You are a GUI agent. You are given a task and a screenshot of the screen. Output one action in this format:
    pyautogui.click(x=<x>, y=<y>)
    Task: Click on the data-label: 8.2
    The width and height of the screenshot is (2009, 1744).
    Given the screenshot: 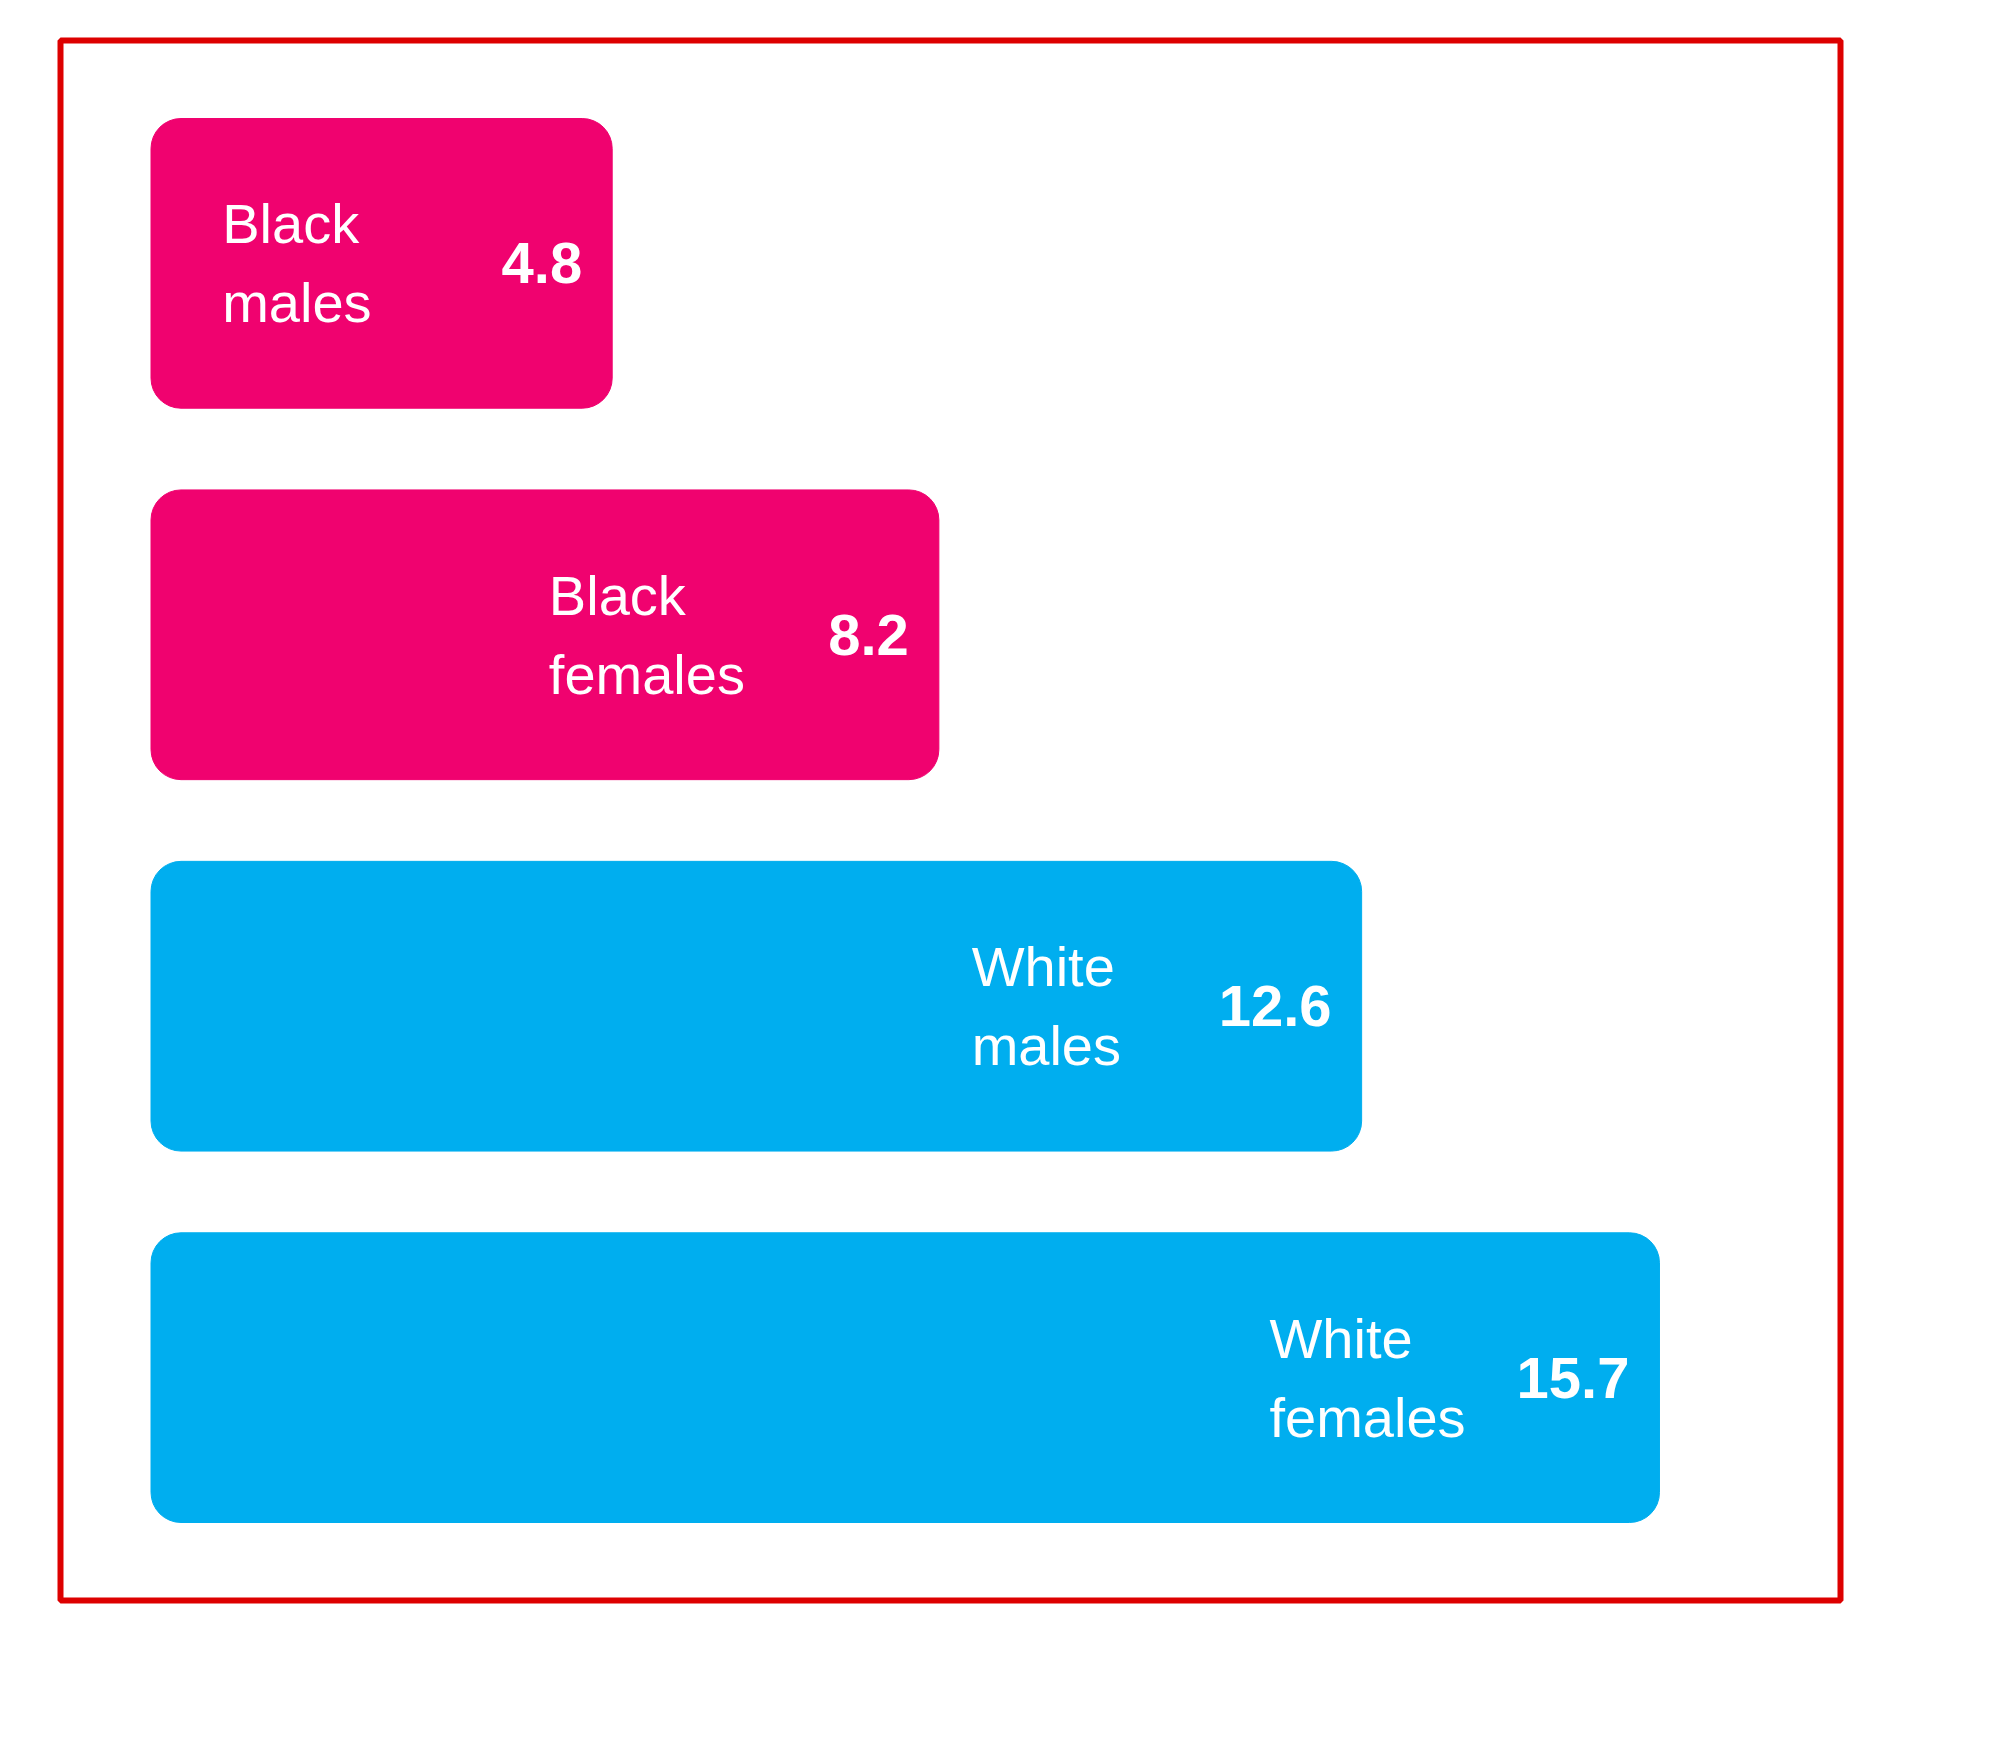 What is the action you would take?
    pyautogui.click(x=868, y=634)
    